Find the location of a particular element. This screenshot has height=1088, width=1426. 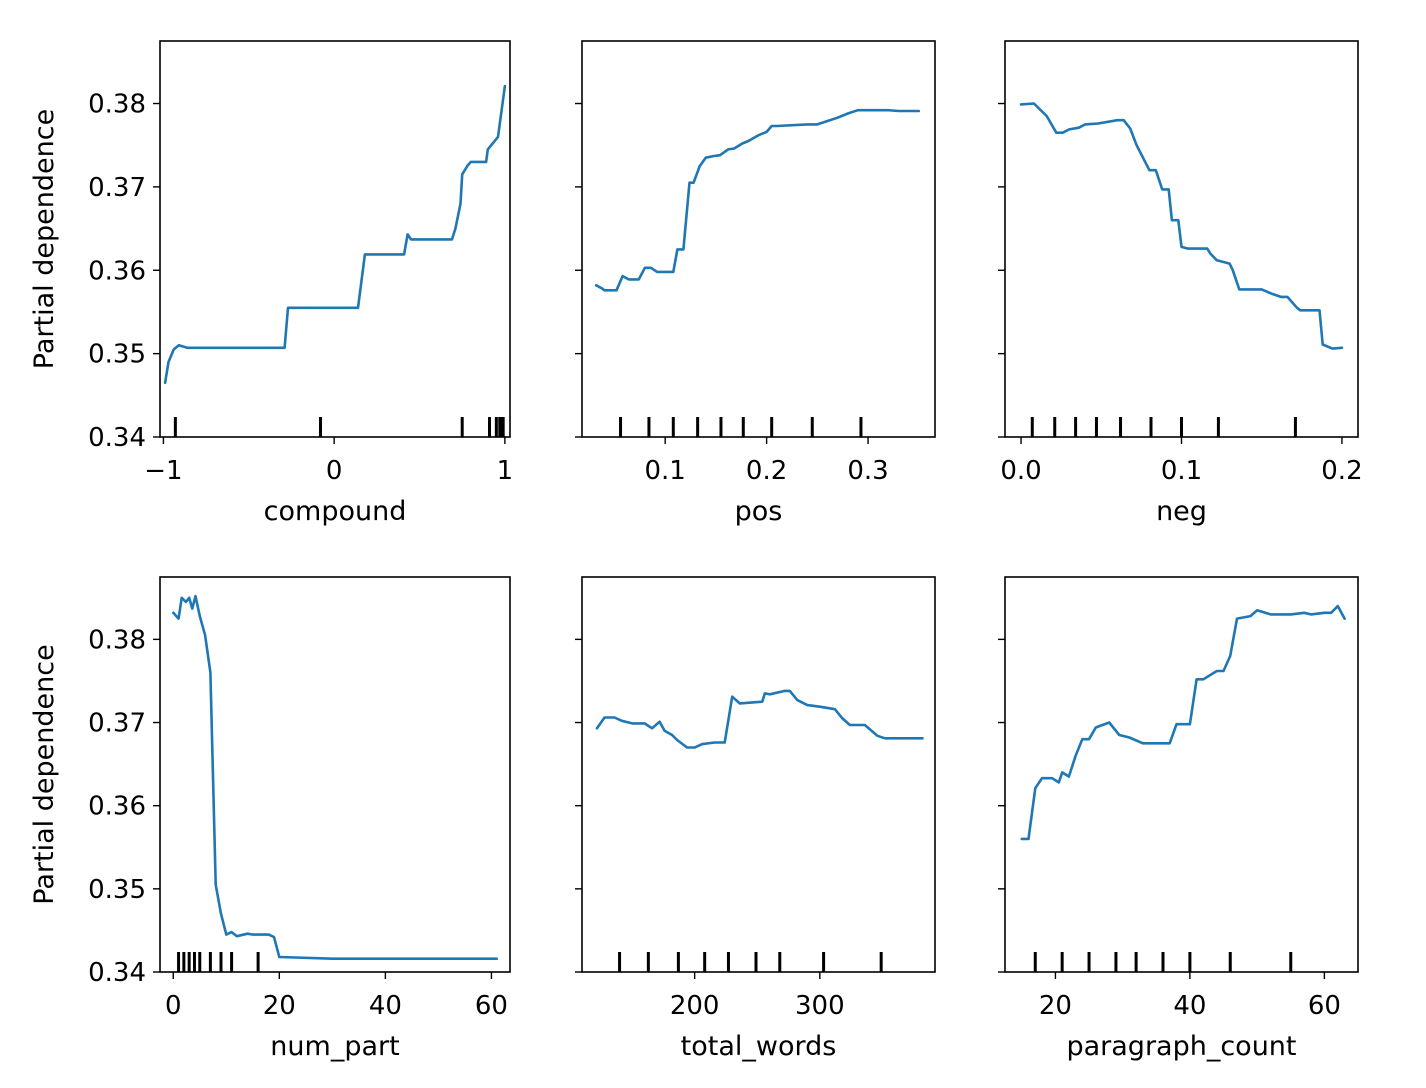

x-tick-label: 0.2 is located at coordinates (766, 471).